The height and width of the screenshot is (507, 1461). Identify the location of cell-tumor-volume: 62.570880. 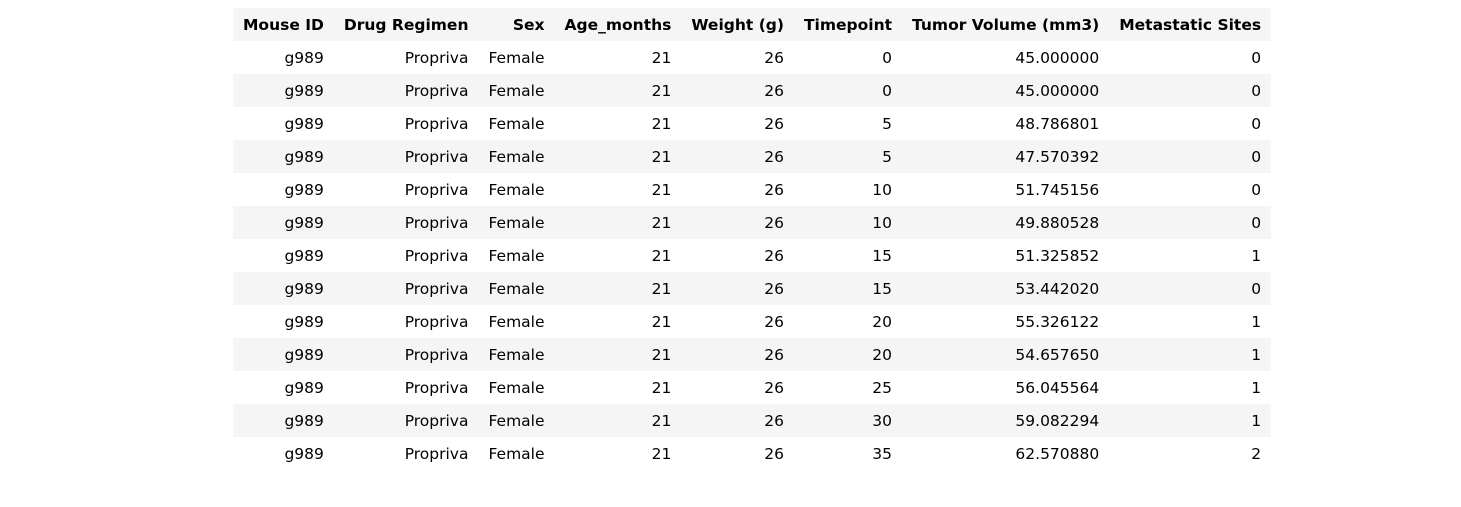
(1006, 453).